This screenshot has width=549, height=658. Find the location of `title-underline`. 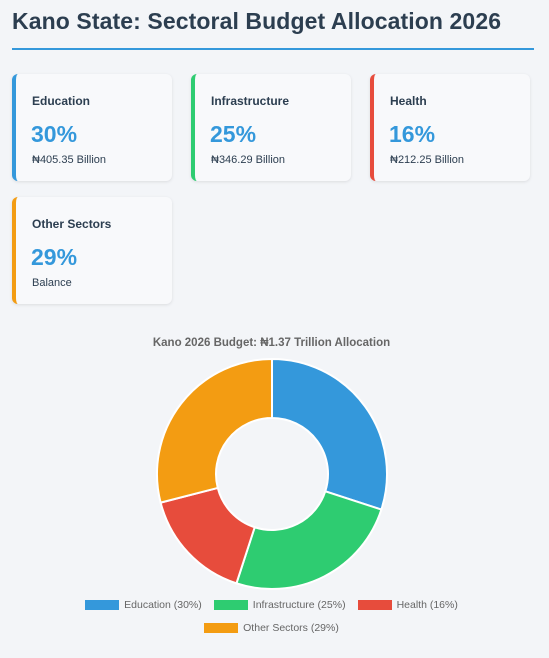

title-underline is located at coordinates (273, 49).